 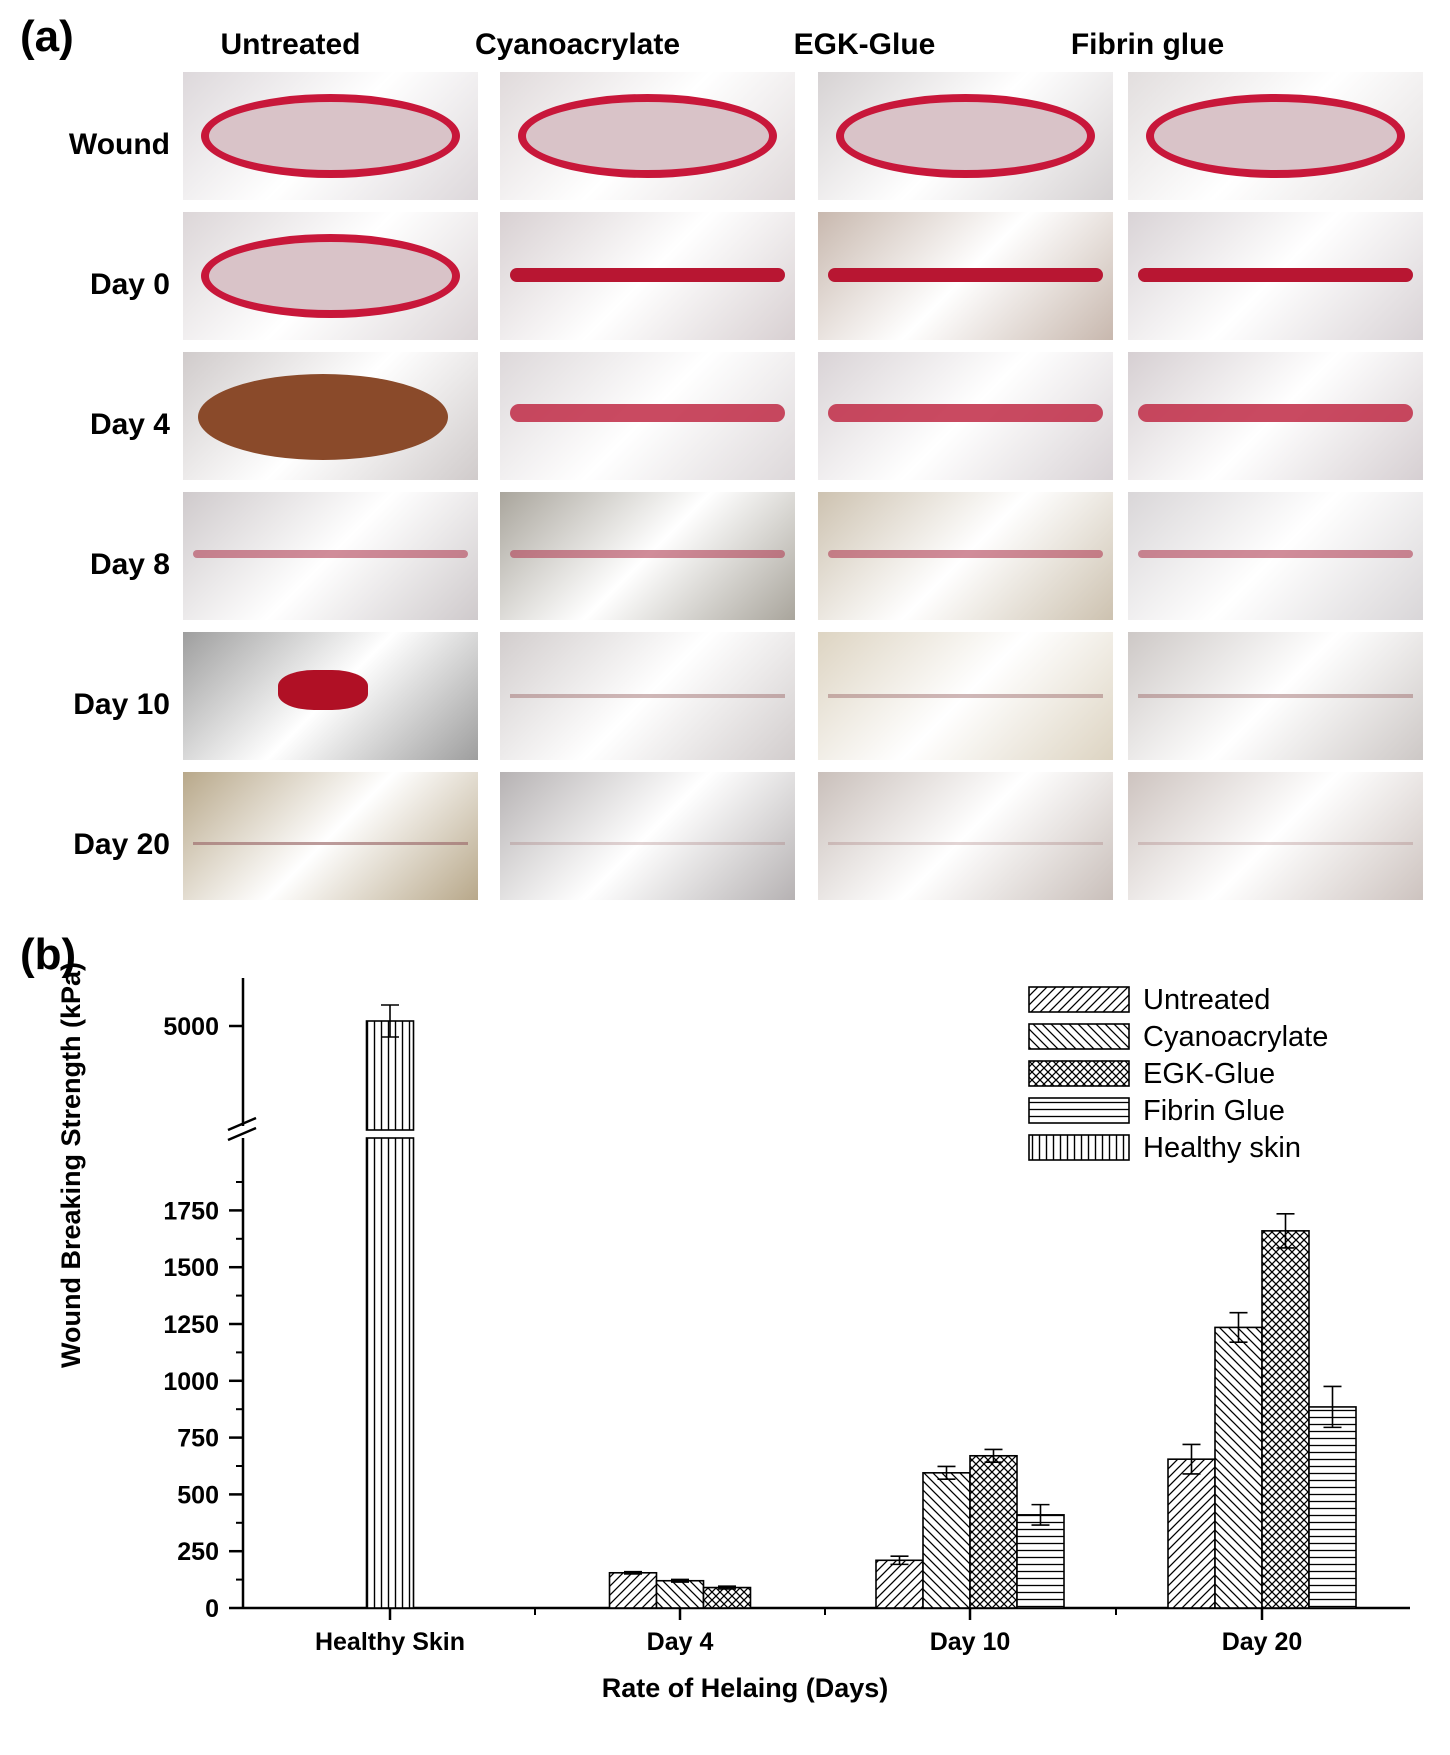 I want to click on x-tick-label: Day 20, so click(x=1262, y=1642).